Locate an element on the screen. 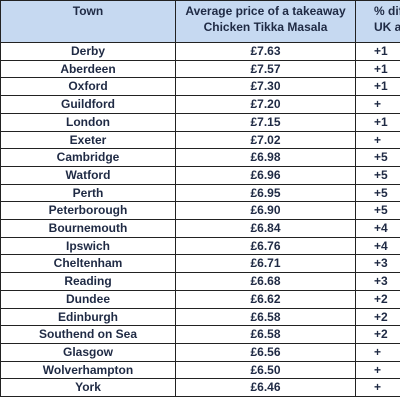 The image size is (400, 400). table-row: Oxford £7.30 +1 is located at coordinates (200, 87).